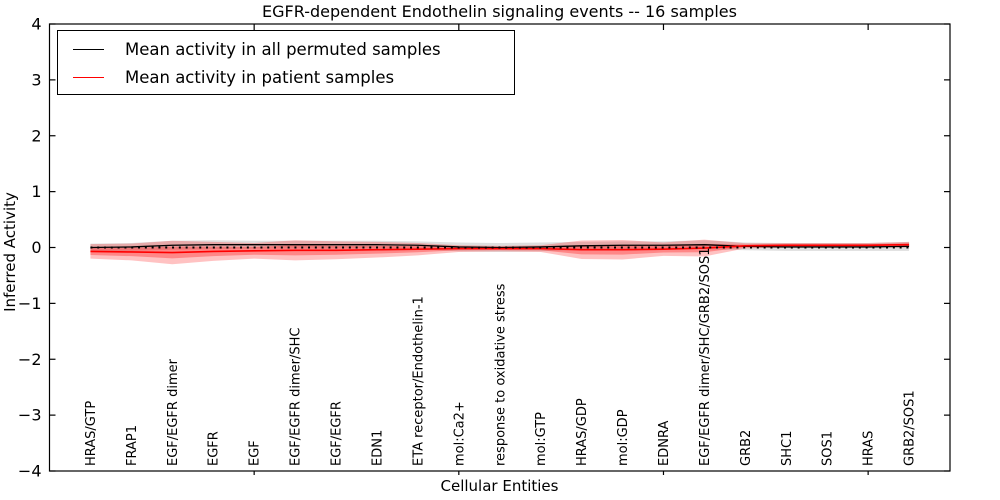 The image size is (1000, 500). I want to click on legend-item-patient: Mean activity in patient samples, so click(286, 77).